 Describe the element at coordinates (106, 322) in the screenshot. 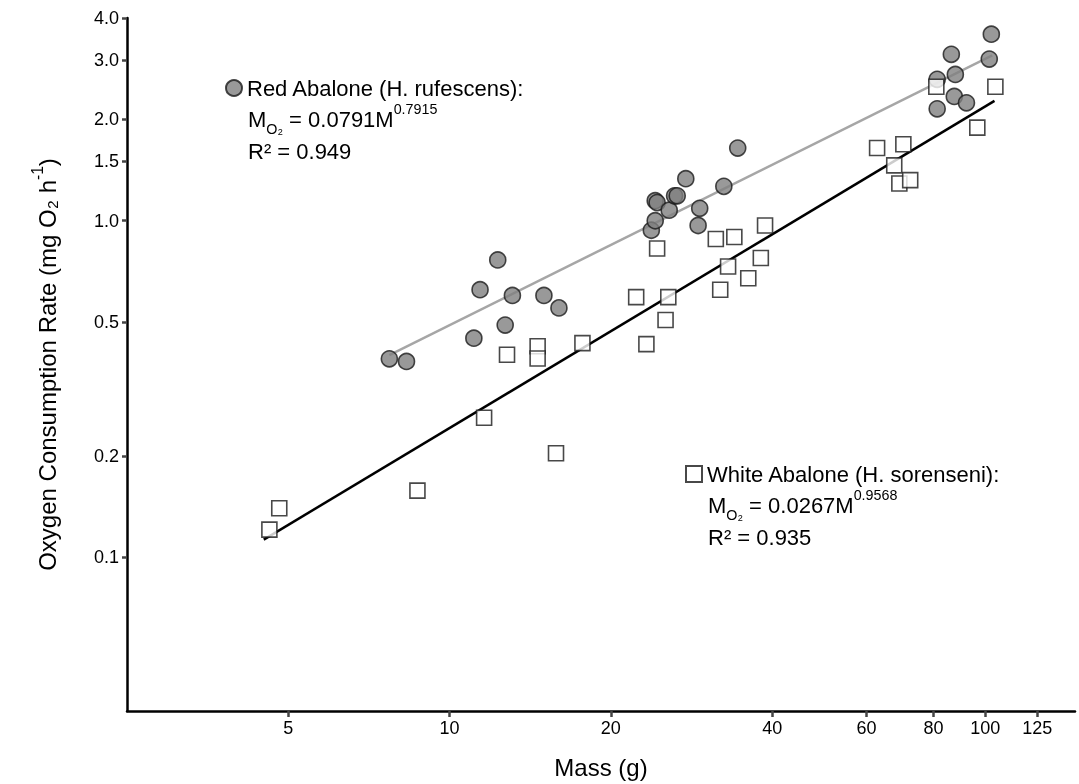

I see `y-tick-label: 0.5` at that location.